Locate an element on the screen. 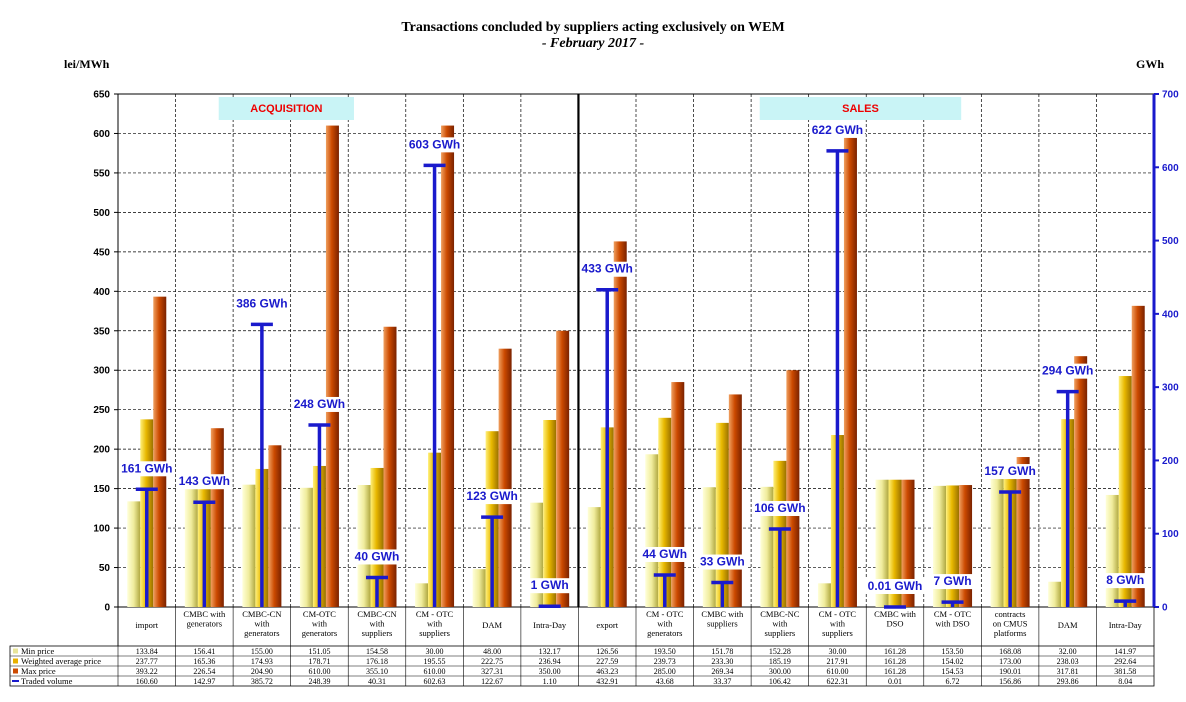 This screenshot has height=702, width=1186. legend-label: Max price is located at coordinates (38, 671).